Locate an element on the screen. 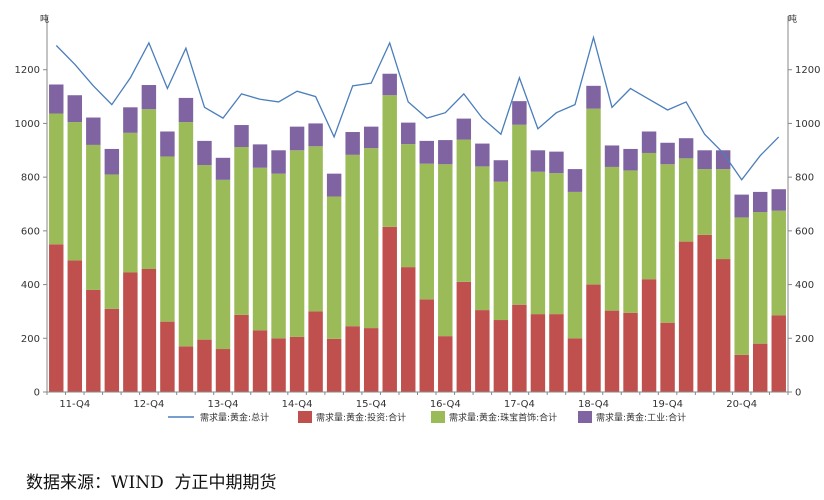 This screenshot has height=500, width=824. left-y-tick-label: 600 is located at coordinates (30, 231).